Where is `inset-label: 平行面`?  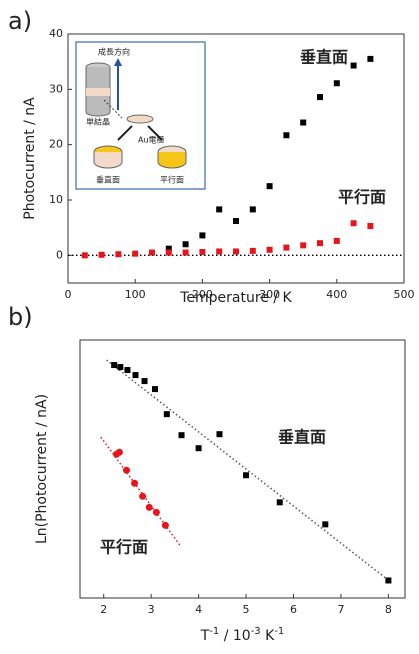
inset-label: 平行面 is located at coordinates (172, 180).